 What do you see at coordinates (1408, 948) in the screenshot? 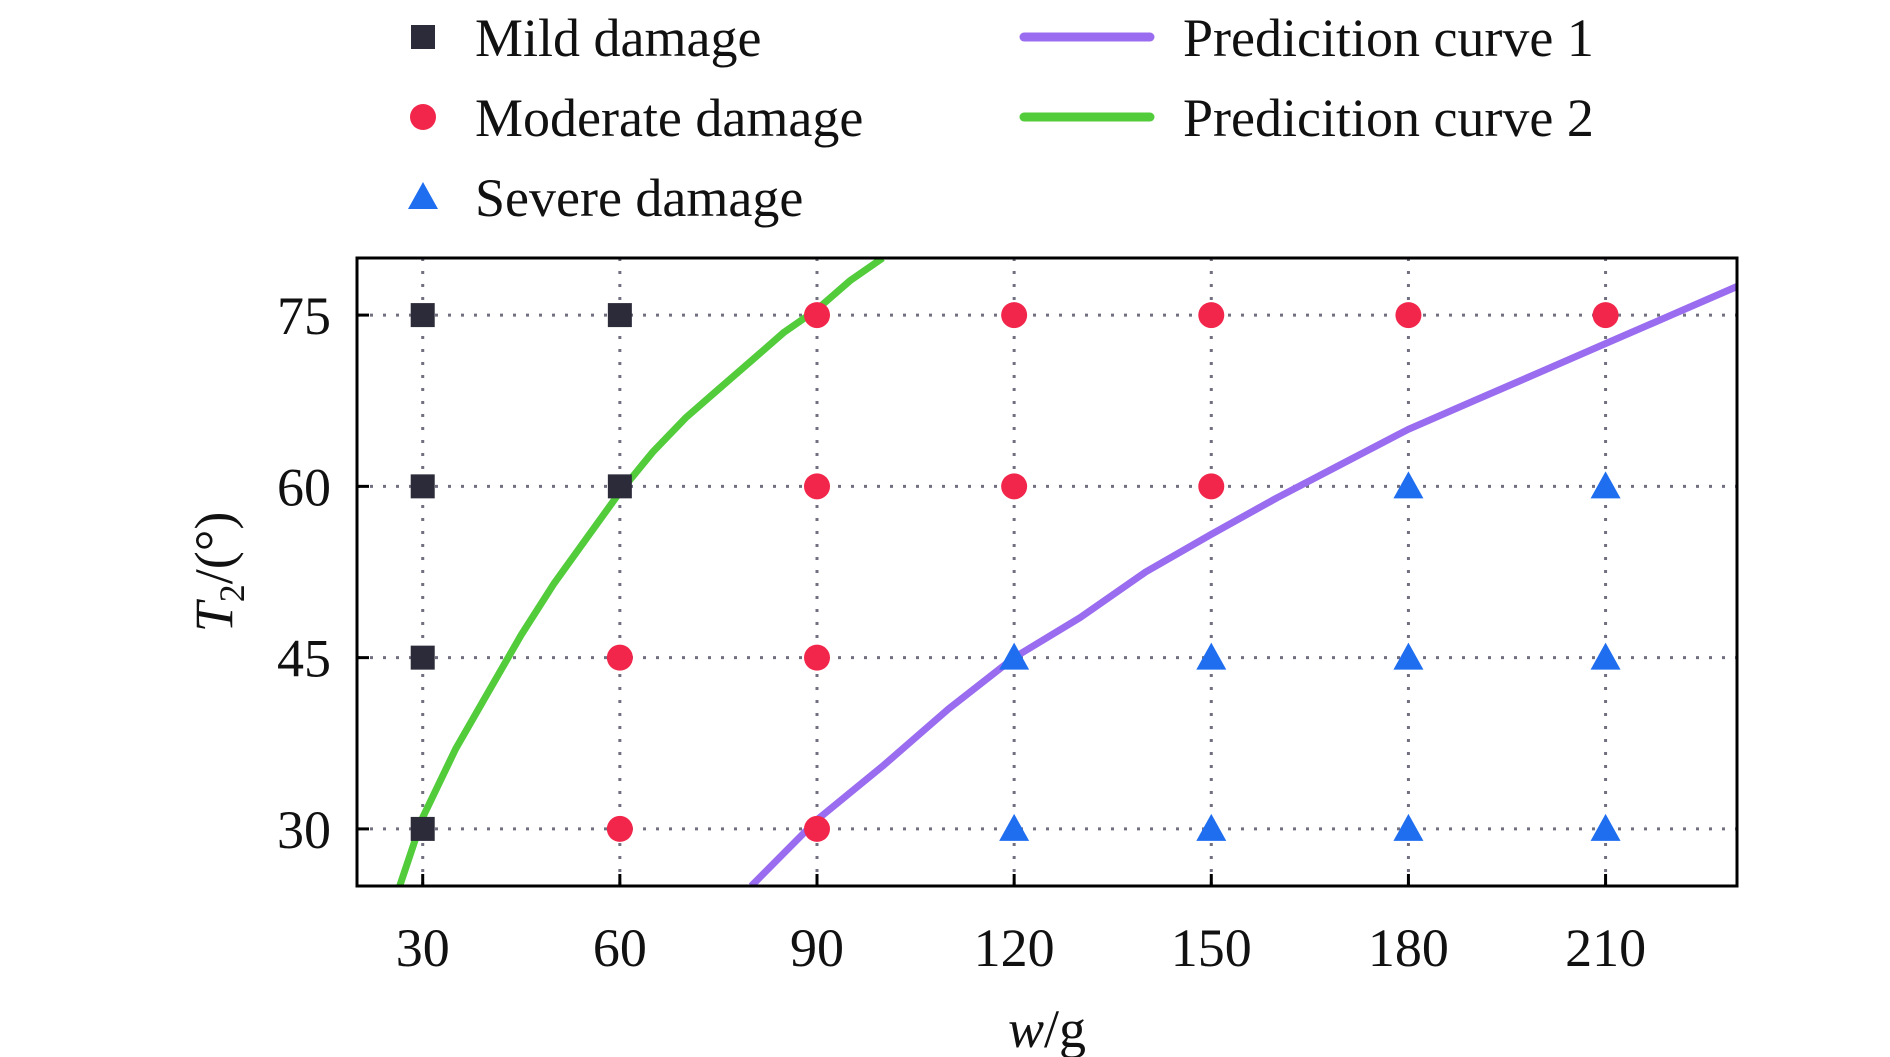
I see `x-tick-label: 180` at bounding box center [1408, 948].